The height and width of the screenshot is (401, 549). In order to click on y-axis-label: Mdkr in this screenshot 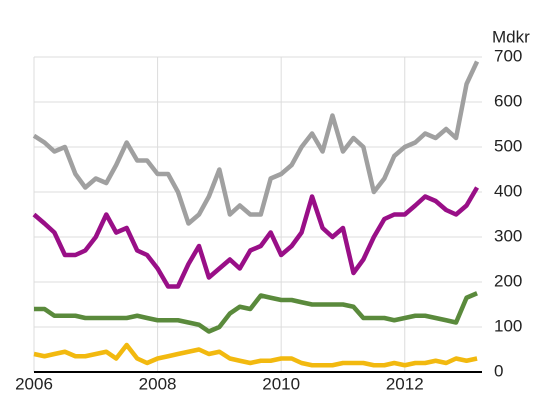, I will do `click(511, 36)`.